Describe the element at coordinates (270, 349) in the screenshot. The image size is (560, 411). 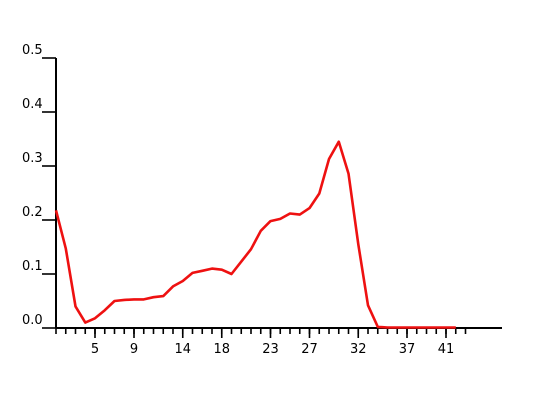
I see `x-tick-label: 23` at that location.